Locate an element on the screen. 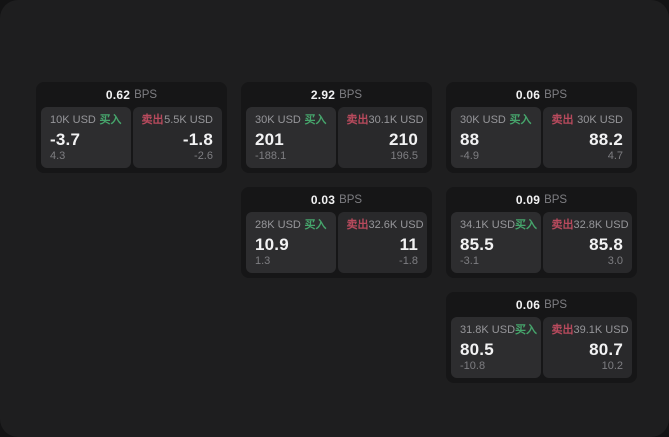 Image resolution: width=669 pixels, height=437 pixels. sell-panel-top: 卖出 32.6K USD is located at coordinates (385, 225).